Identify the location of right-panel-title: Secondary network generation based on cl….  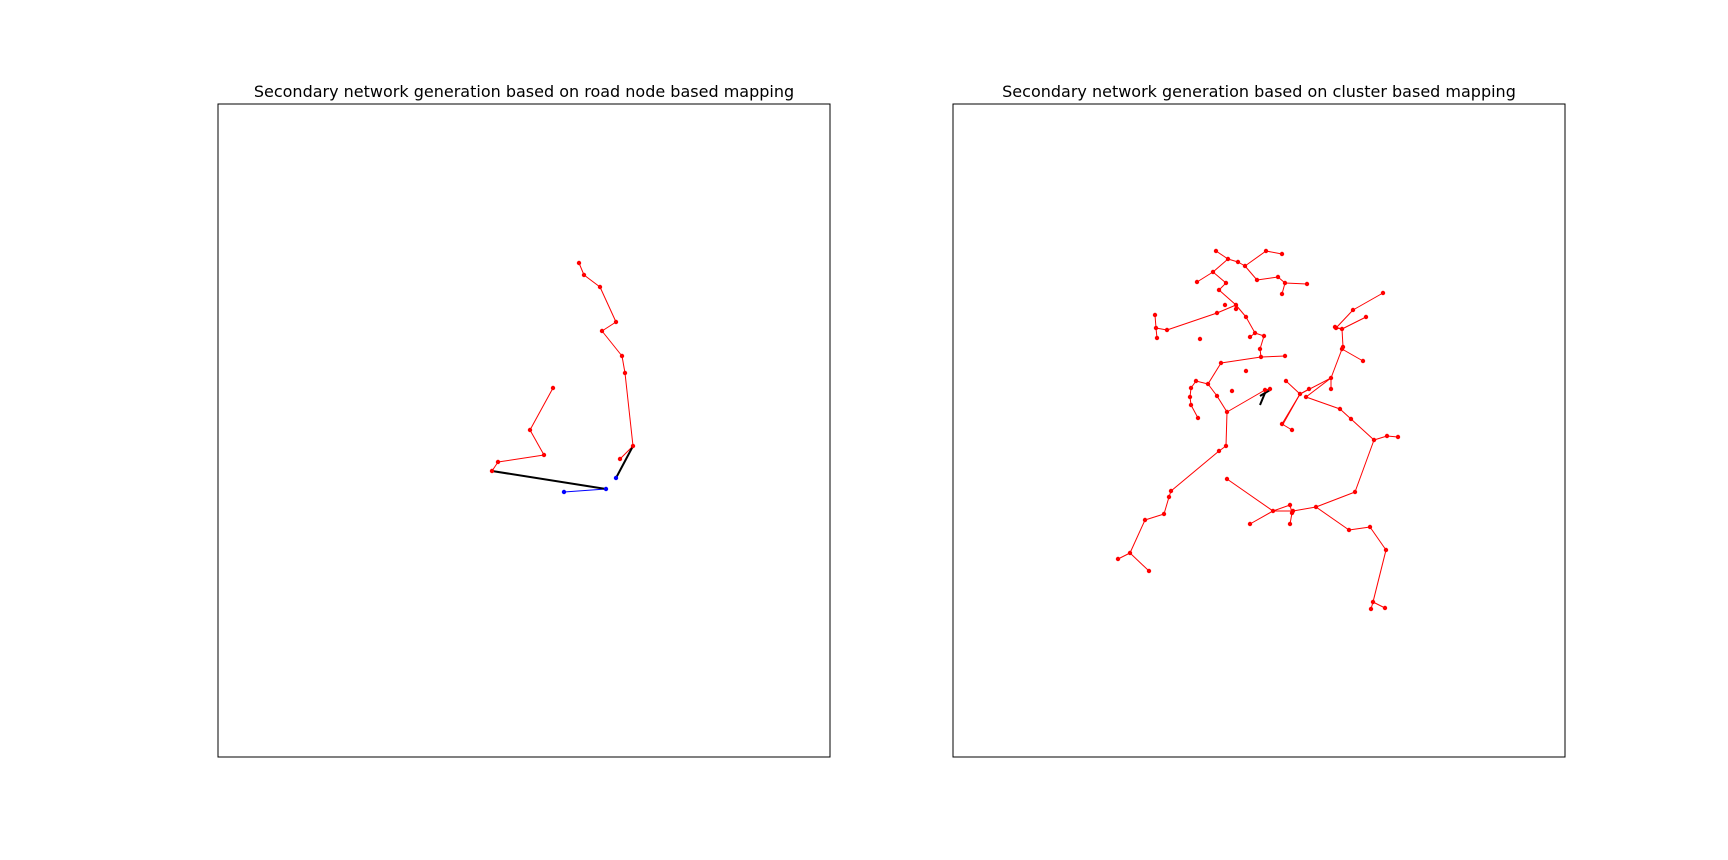
(1259, 91).